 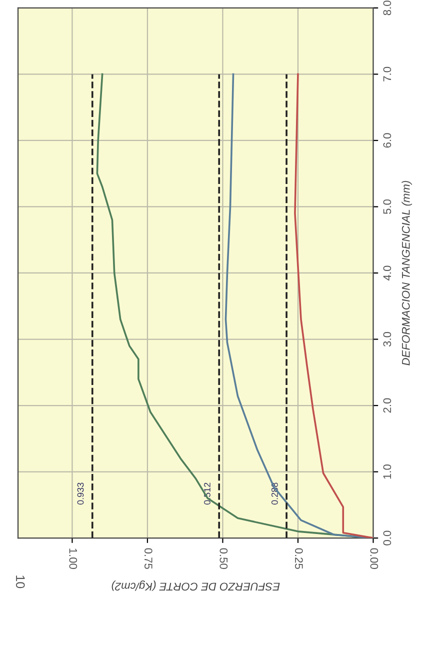 What do you see at coordinates (334, 305) in the screenshot?
I see `line-series` at bounding box center [334, 305].